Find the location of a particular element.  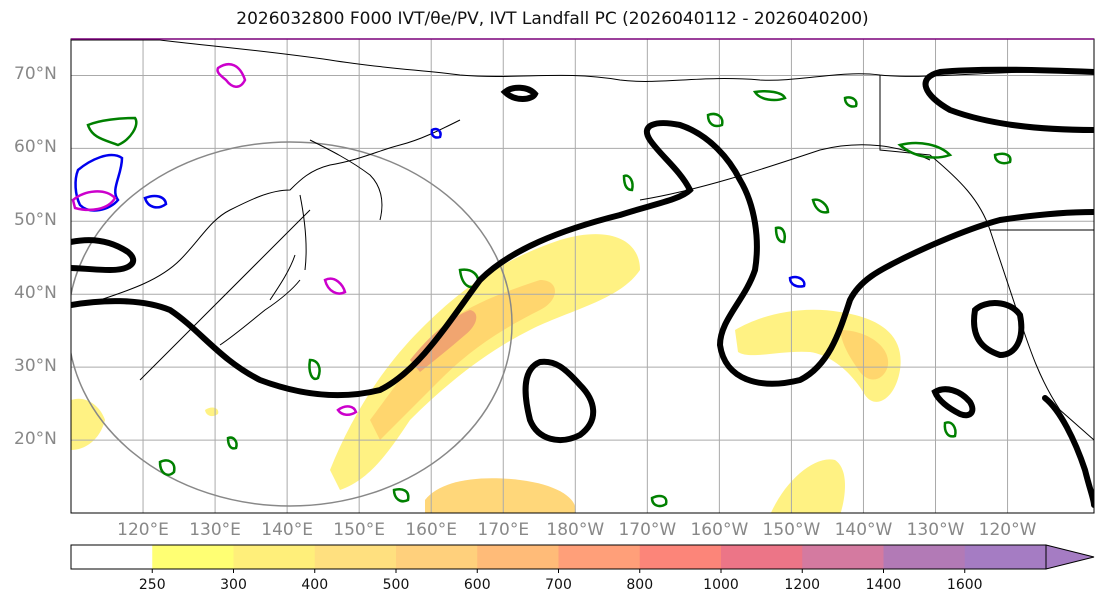

latitude-label: 30°N is located at coordinates (35, 366).